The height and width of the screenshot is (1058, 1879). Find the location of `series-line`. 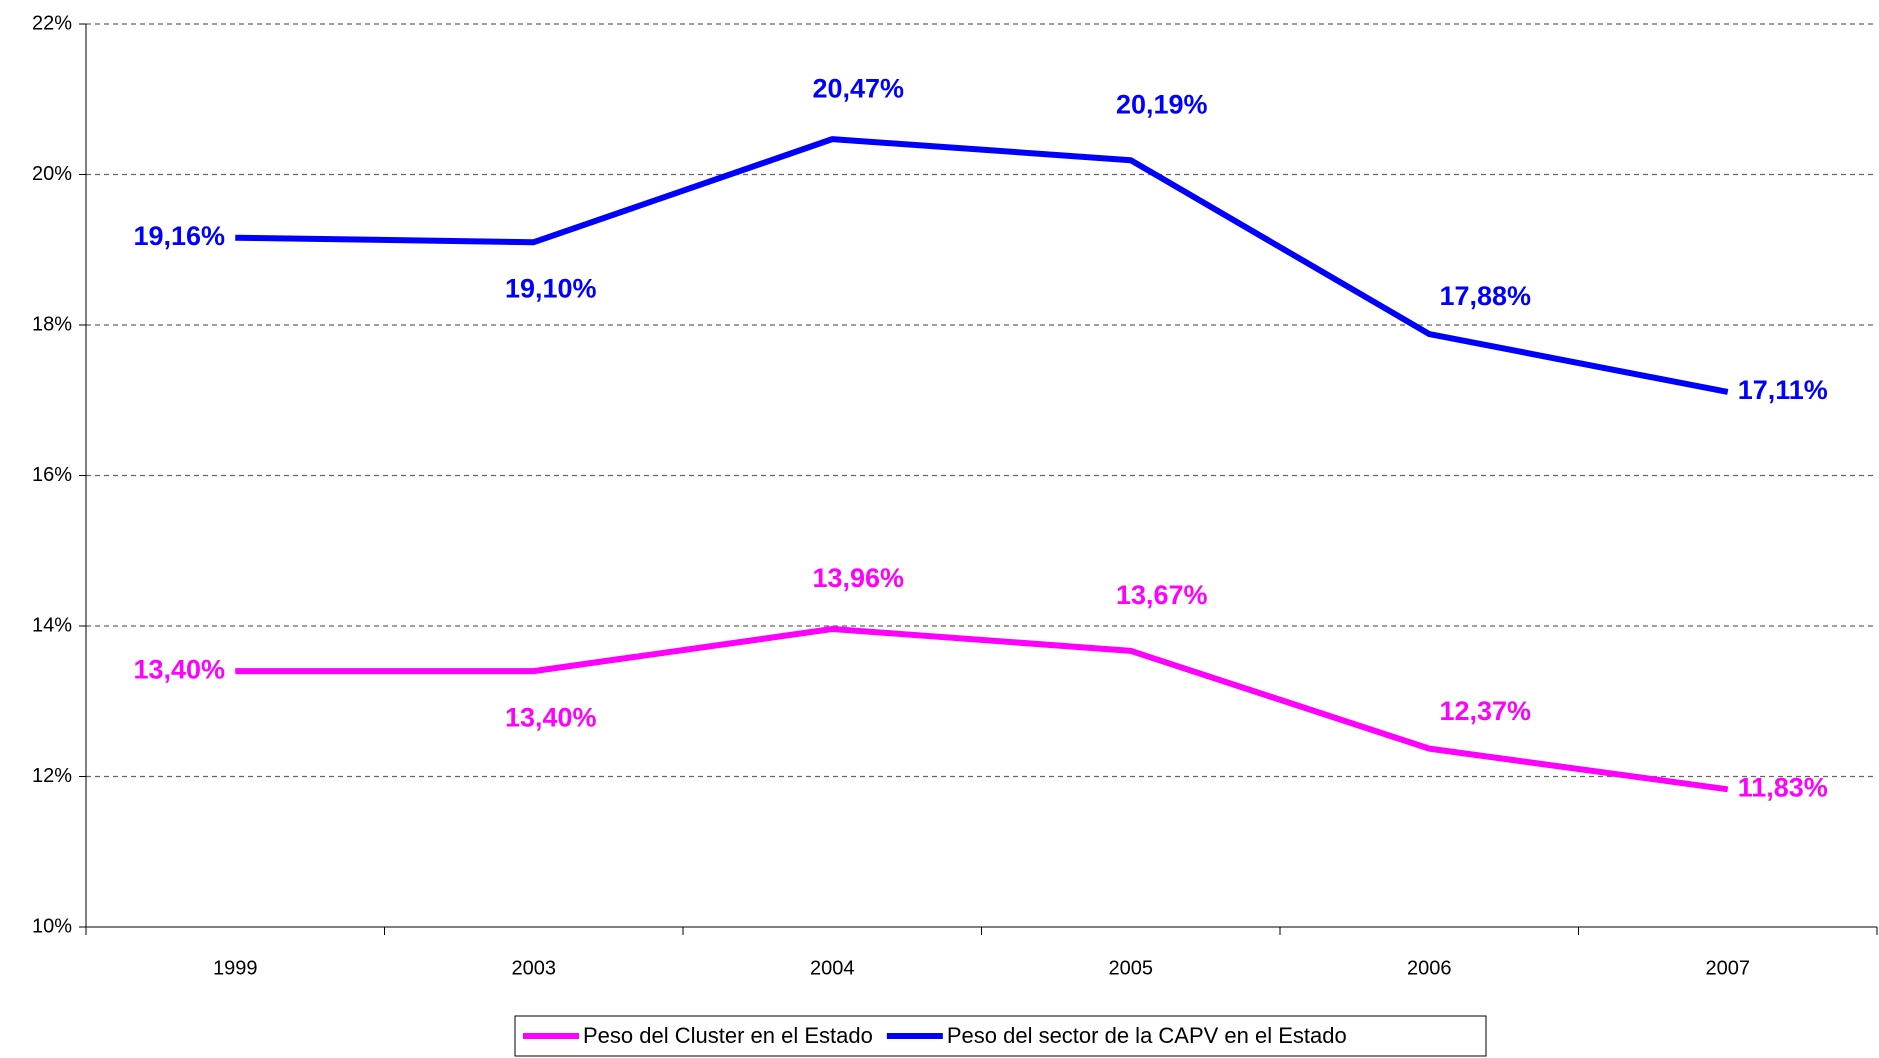

series-line is located at coordinates (982, 709).